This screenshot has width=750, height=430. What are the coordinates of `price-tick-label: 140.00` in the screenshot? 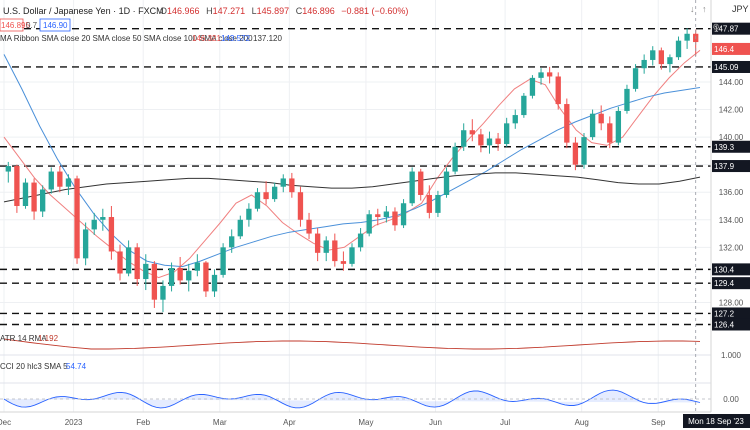 It's located at (731, 137).